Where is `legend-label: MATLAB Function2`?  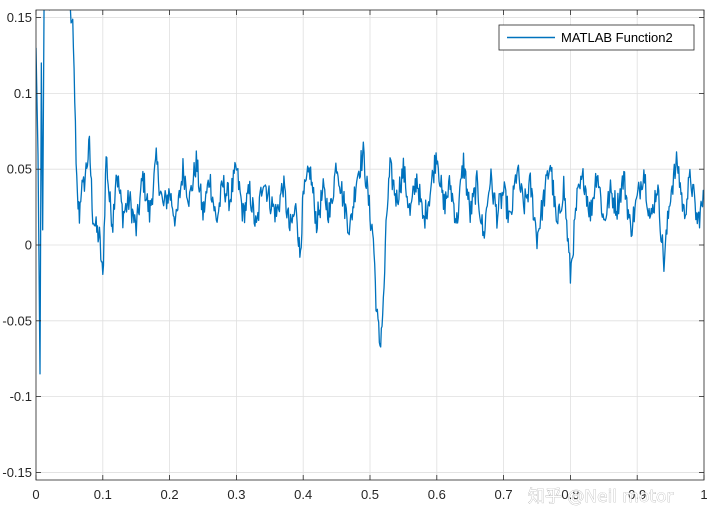 legend-label: MATLAB Function2 is located at coordinates (617, 37).